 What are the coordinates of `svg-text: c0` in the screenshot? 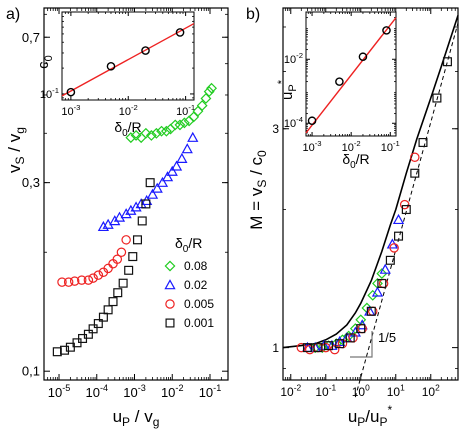 It's located at (45, 62).